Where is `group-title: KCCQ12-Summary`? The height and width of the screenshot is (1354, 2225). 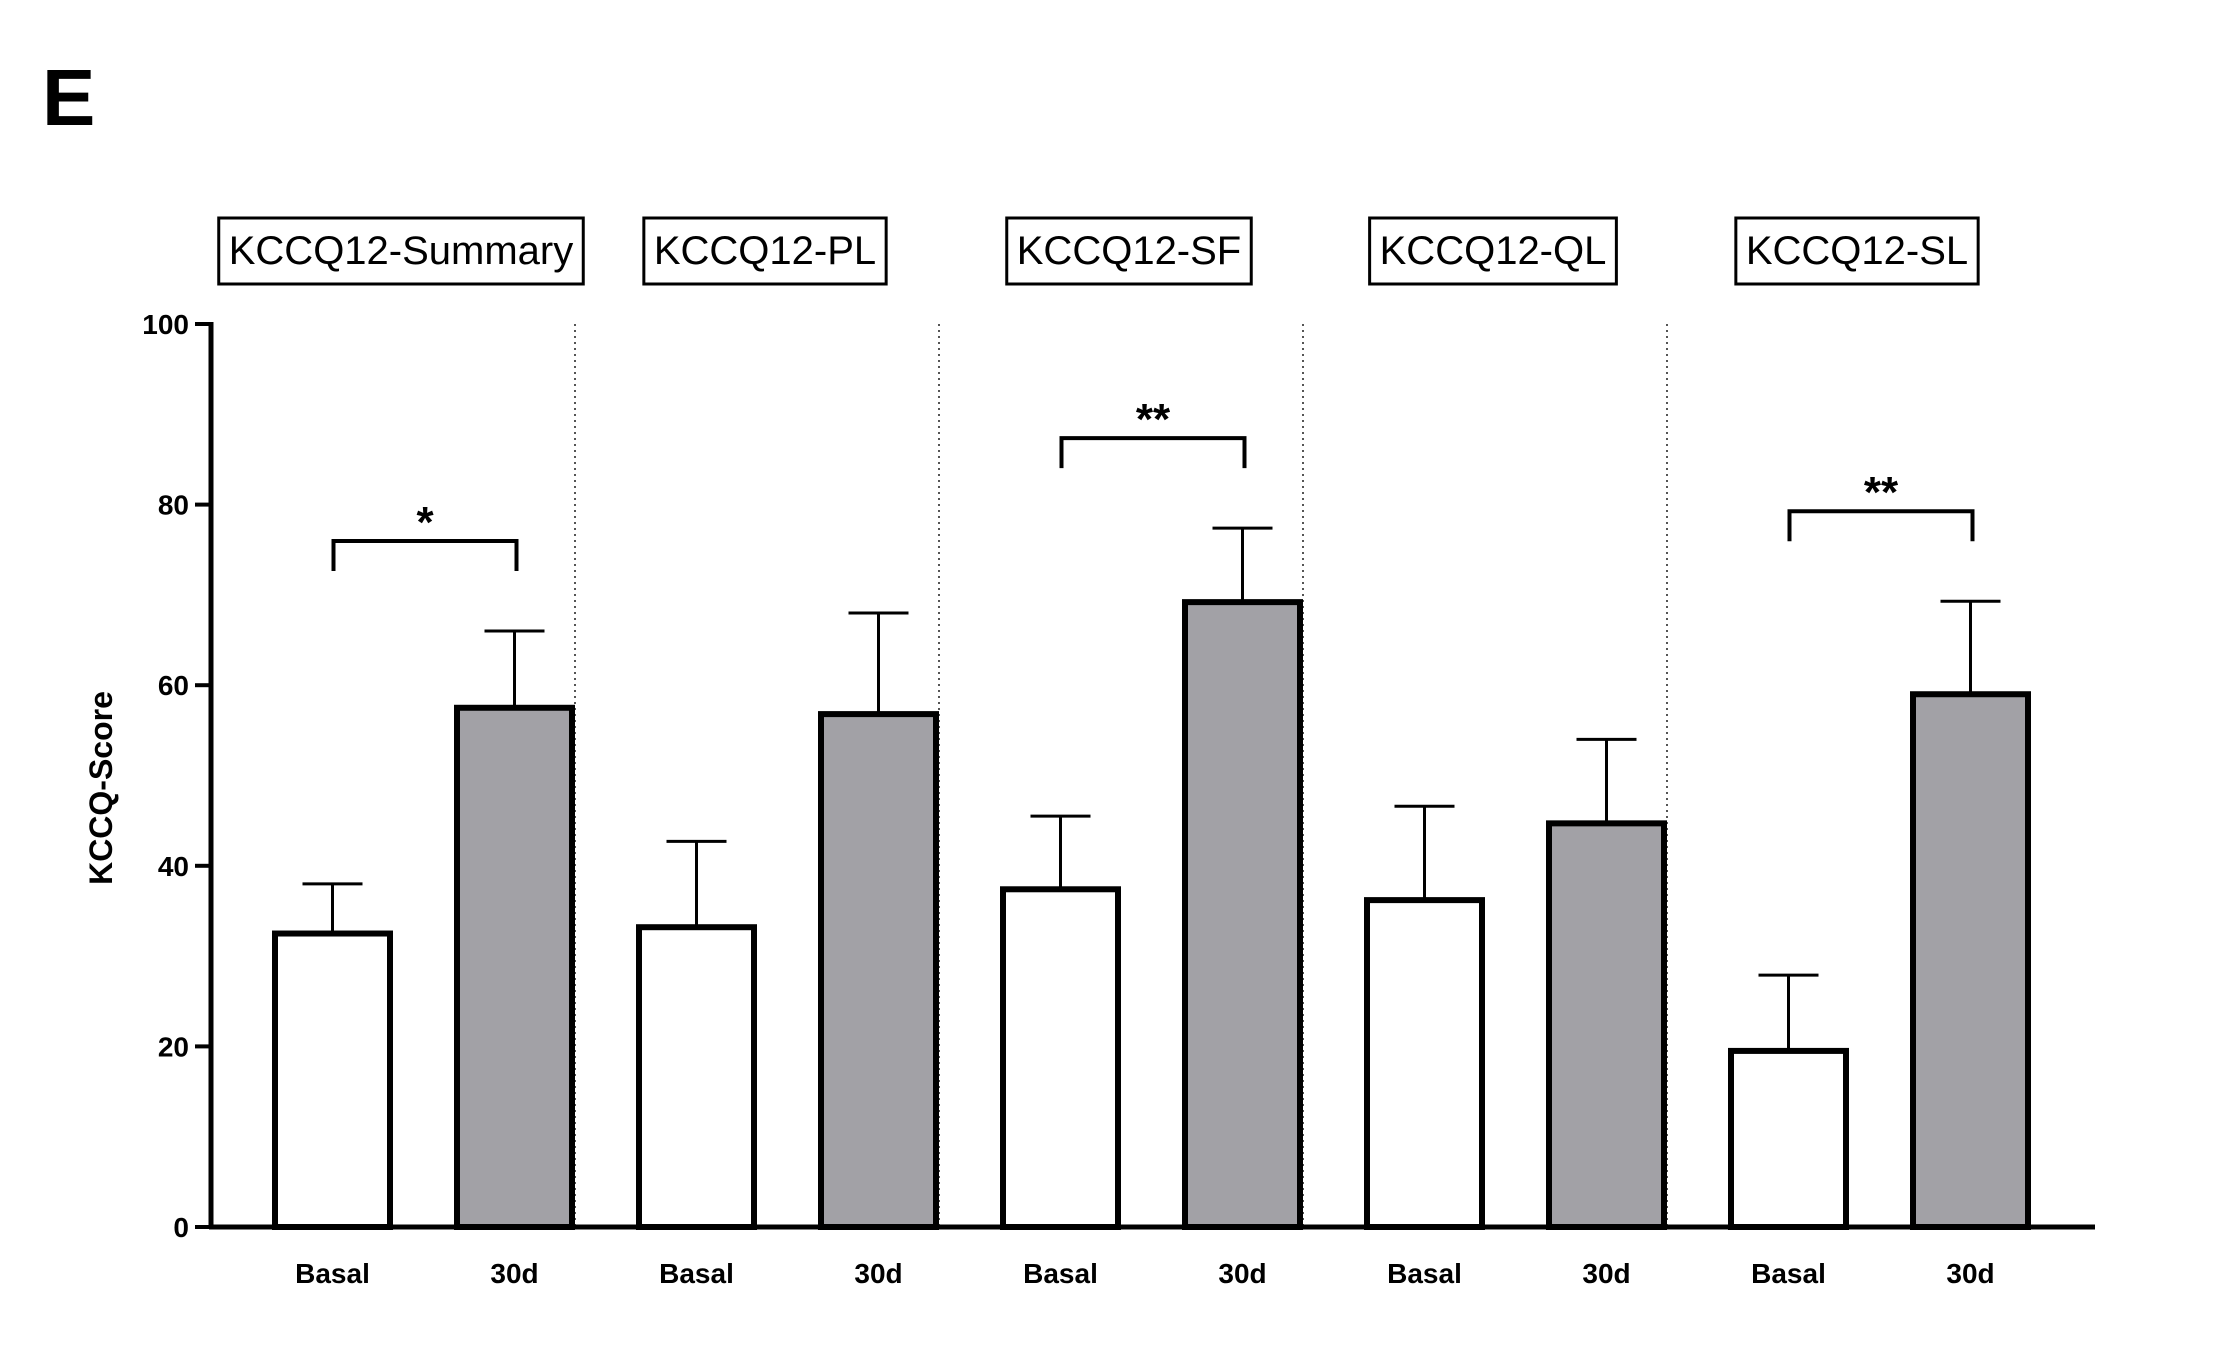 group-title: KCCQ12-Summary is located at coordinates (401, 251).